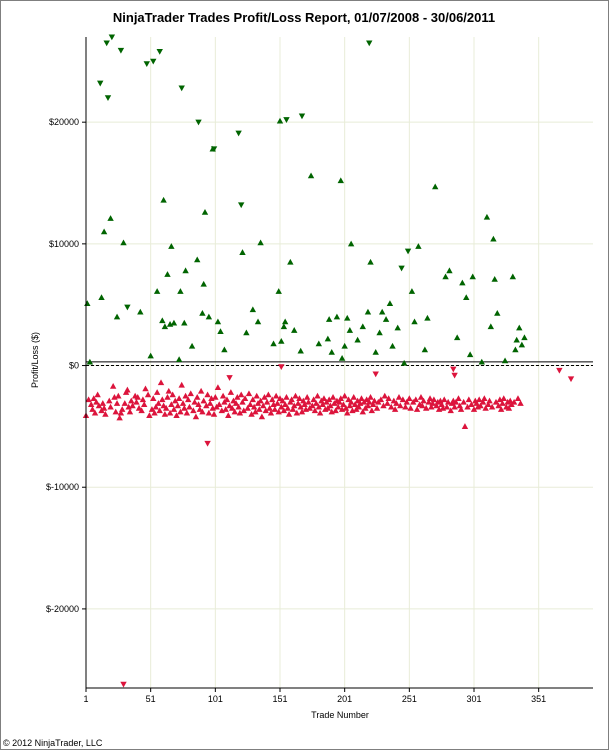  I want to click on x-tick-label: 51, so click(151, 699).